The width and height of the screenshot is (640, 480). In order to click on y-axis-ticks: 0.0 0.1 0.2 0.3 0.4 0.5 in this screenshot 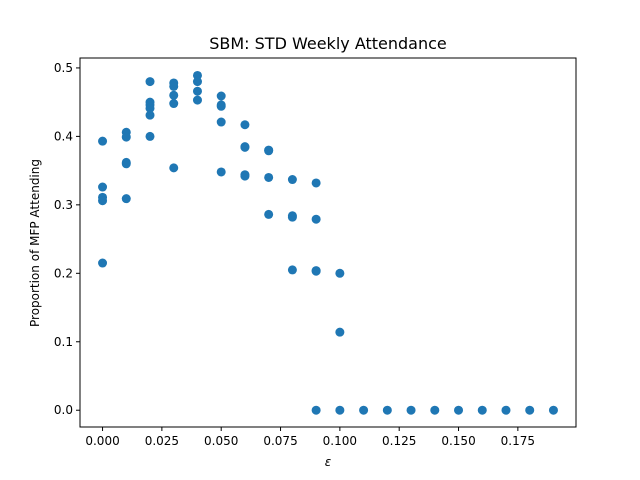, I will do `click(67, 239)`.